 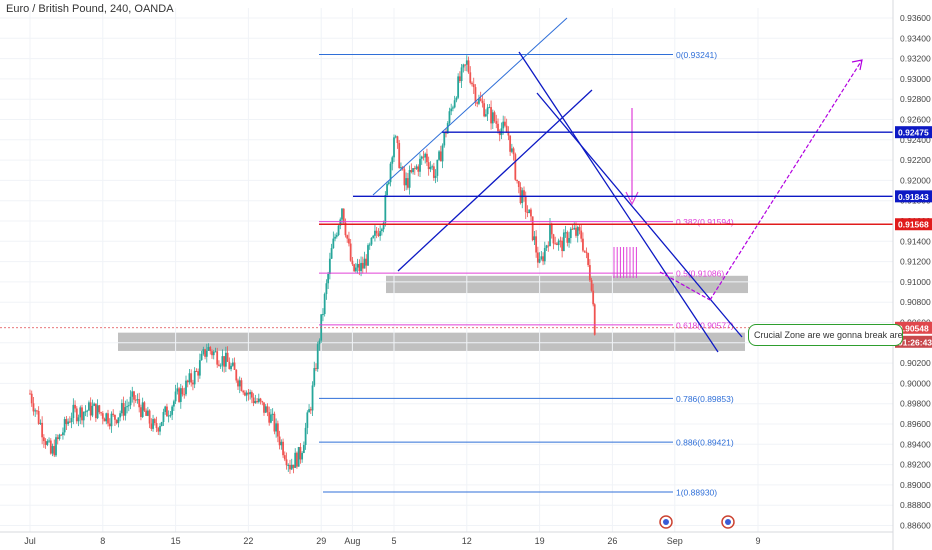 What do you see at coordinates (915, 404) in the screenshot?
I see `price-tick-label: 0.89800` at bounding box center [915, 404].